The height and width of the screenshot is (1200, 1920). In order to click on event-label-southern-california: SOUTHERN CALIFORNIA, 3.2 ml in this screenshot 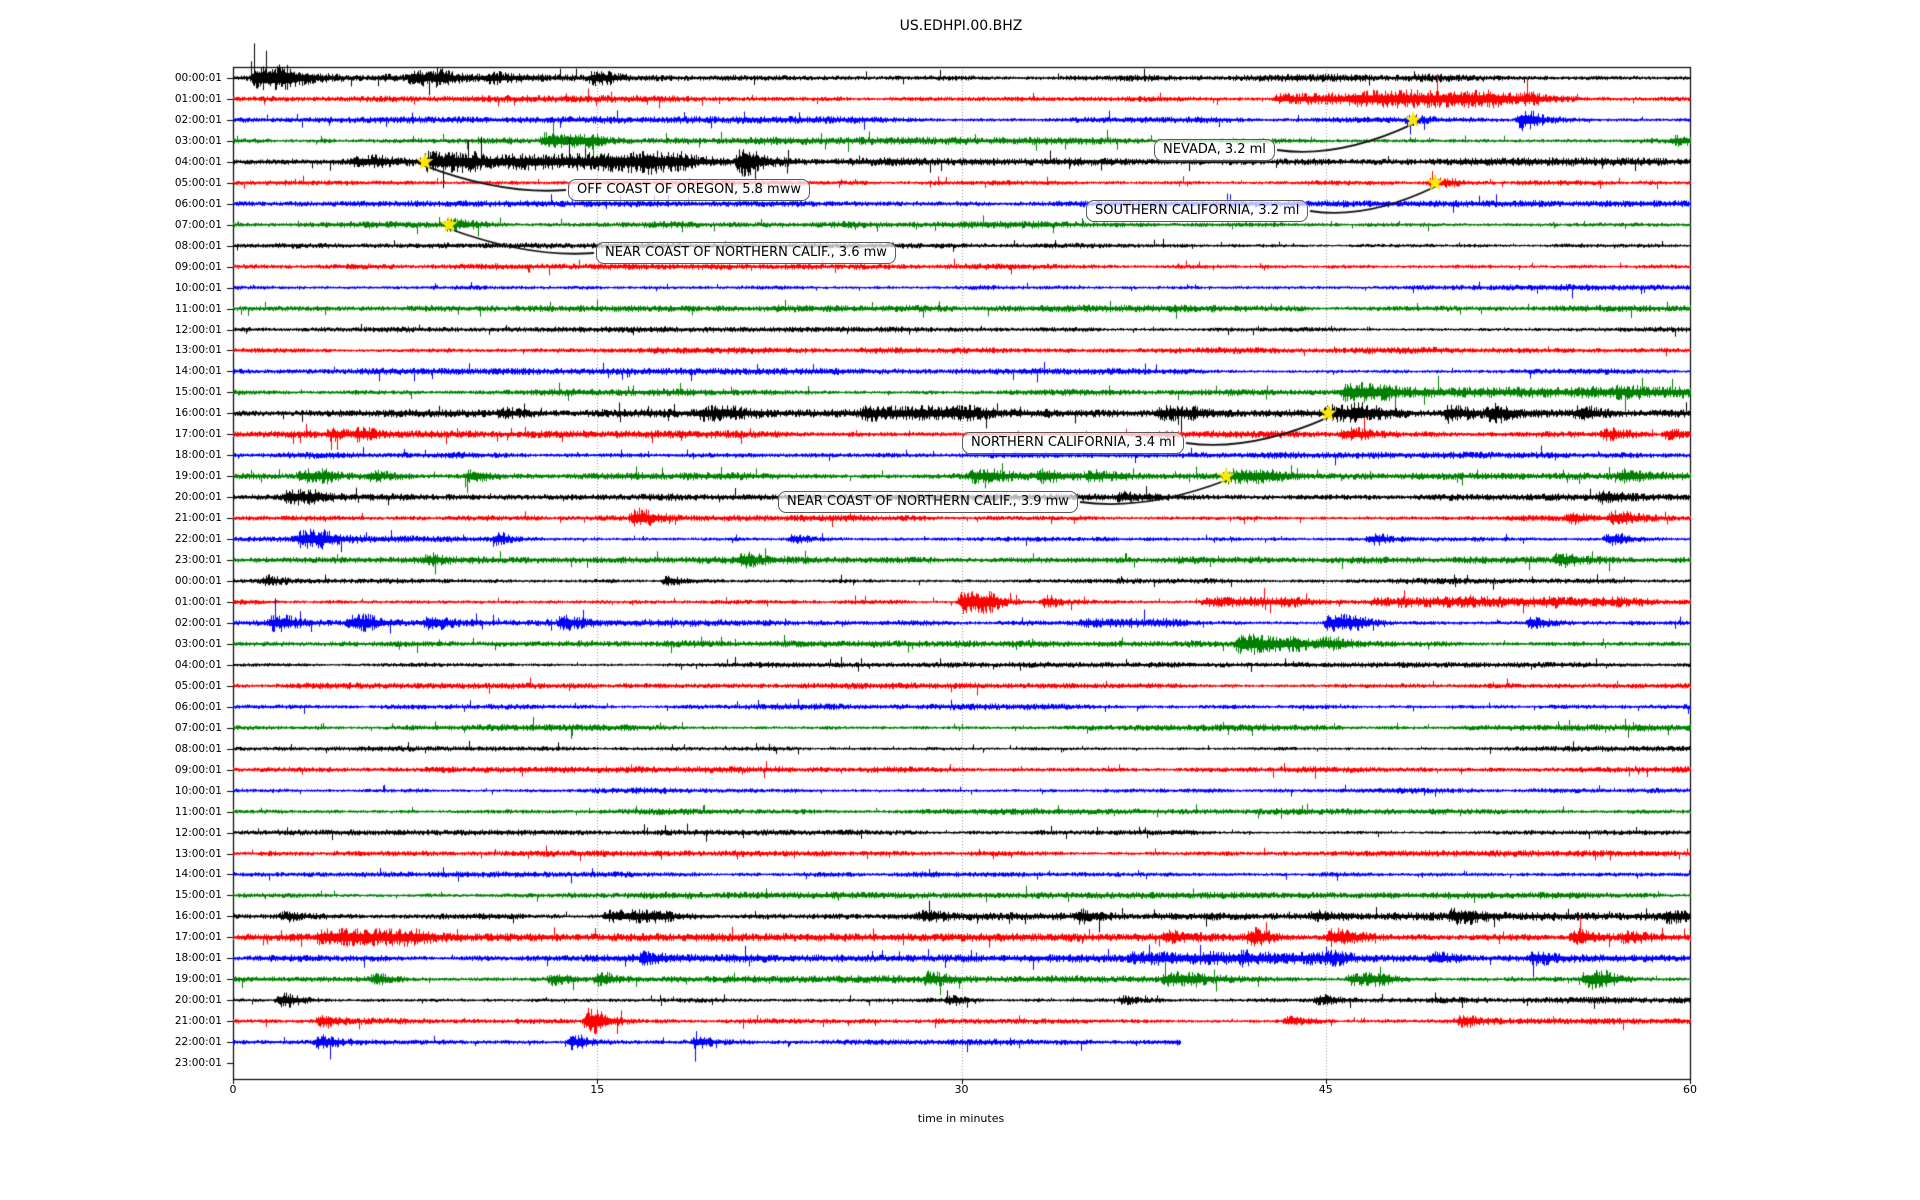, I will do `click(1197, 211)`.